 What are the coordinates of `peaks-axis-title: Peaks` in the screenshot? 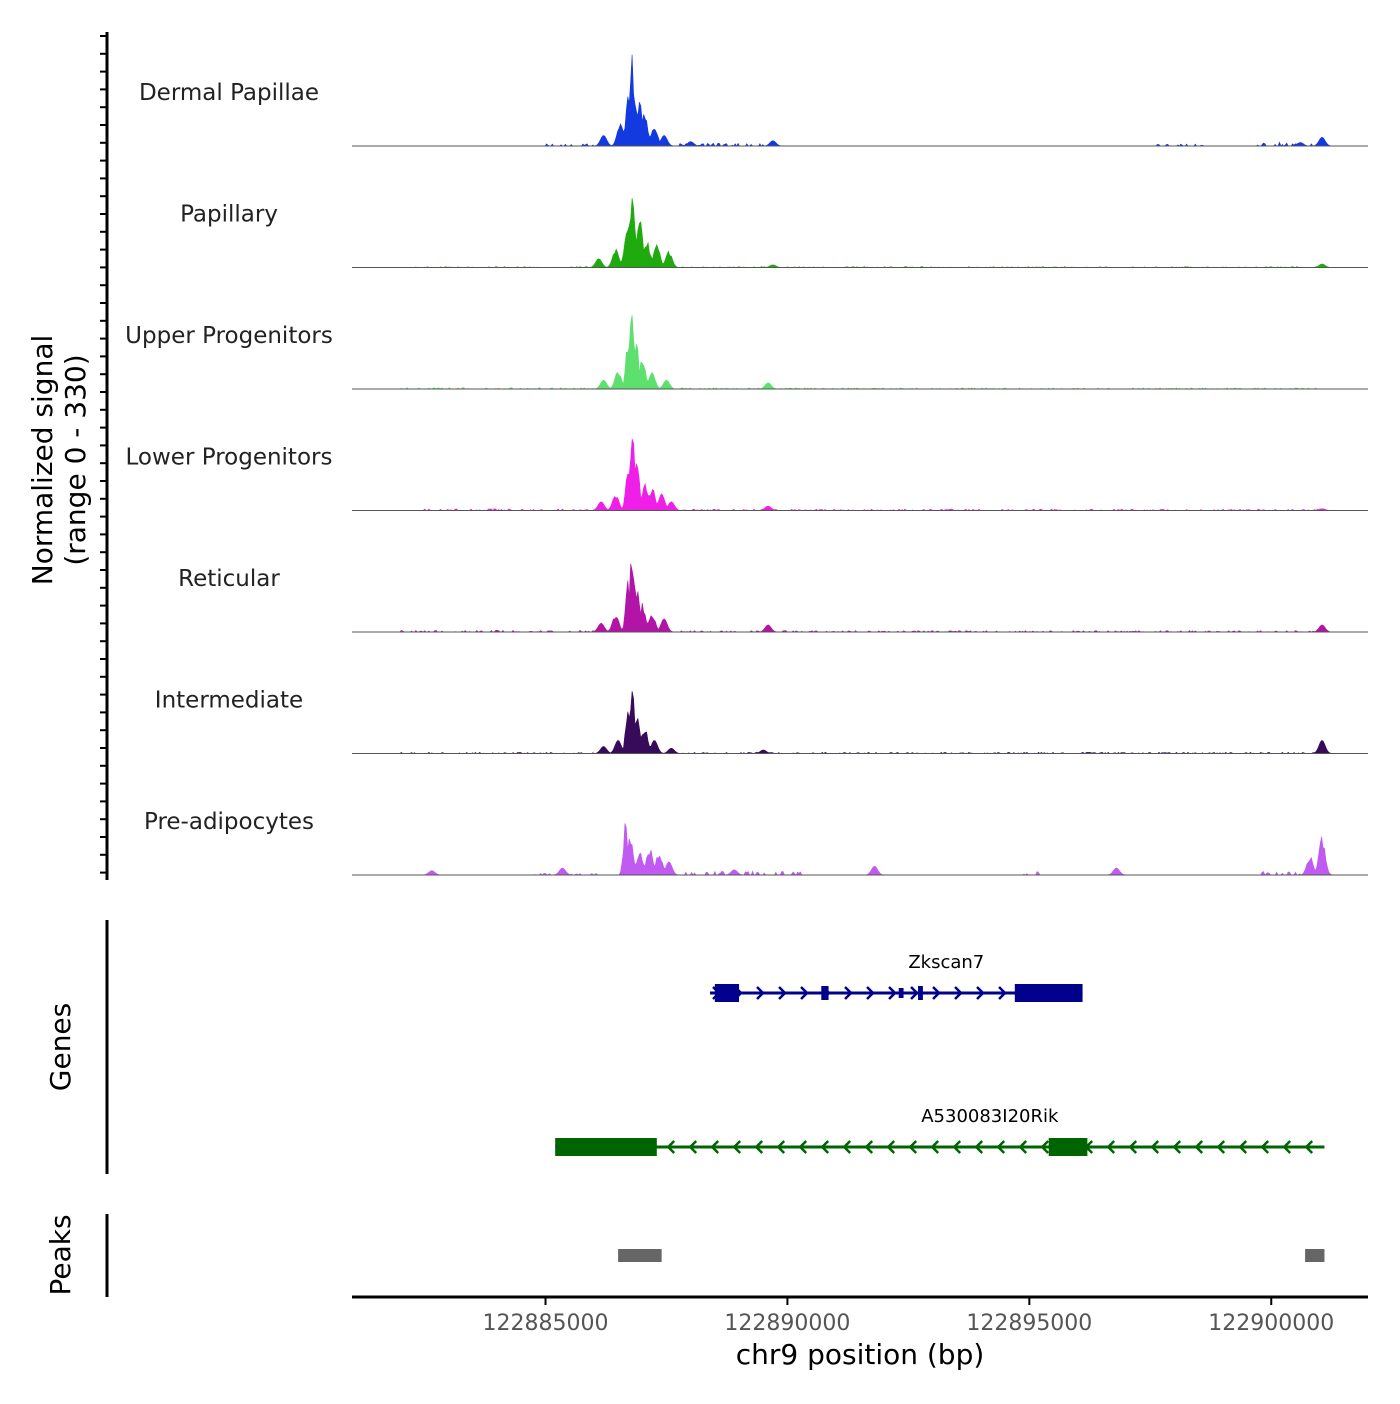 It's located at (60, 1254).